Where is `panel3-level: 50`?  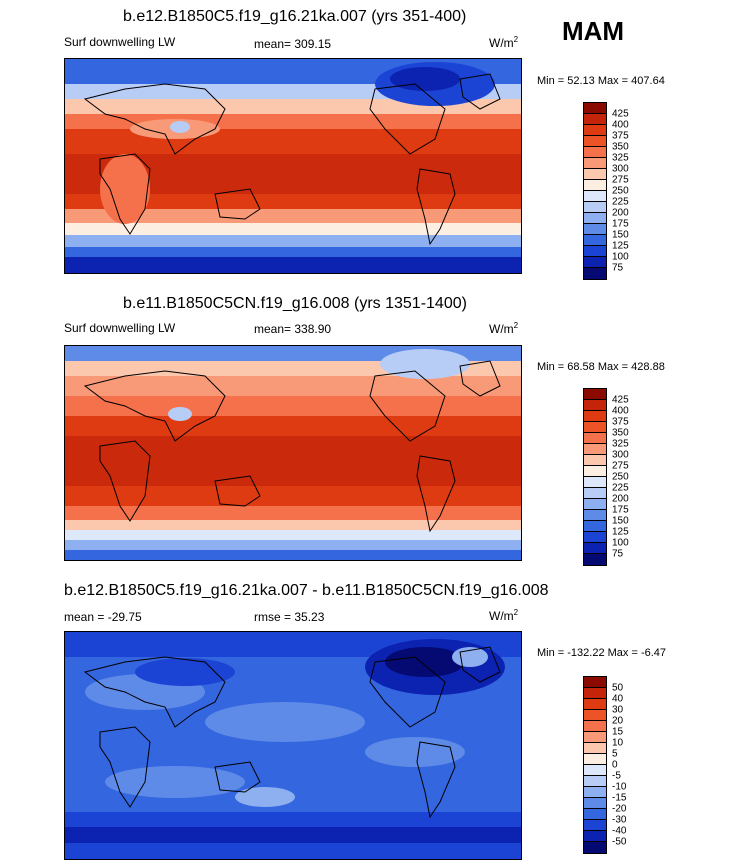
panel3-level: 50 is located at coordinates (618, 688).